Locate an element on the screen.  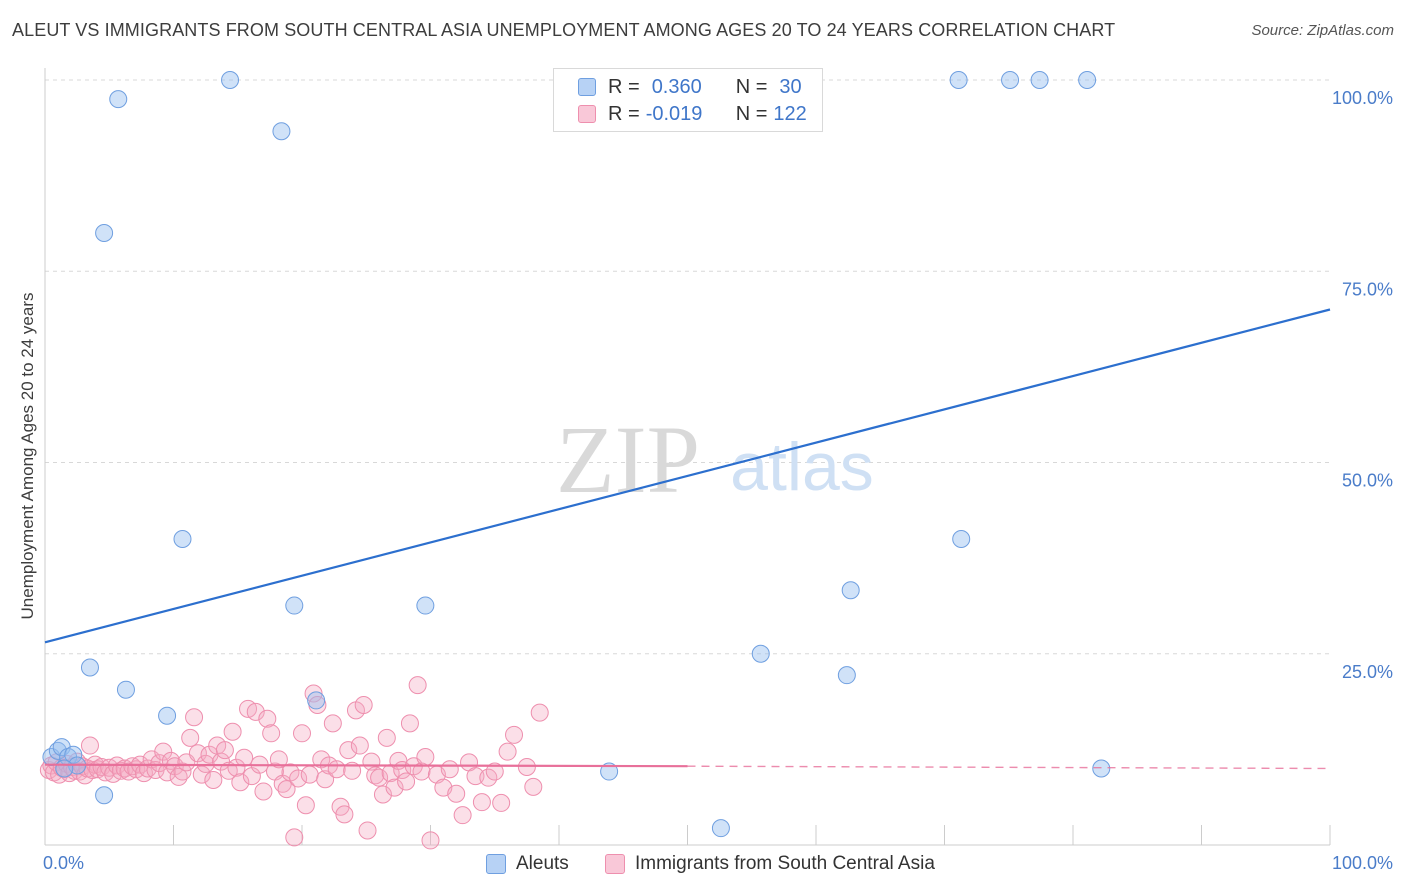
legend-row-immigrants: R = -0.019 N = 122 is located at coordinates (692, 114).